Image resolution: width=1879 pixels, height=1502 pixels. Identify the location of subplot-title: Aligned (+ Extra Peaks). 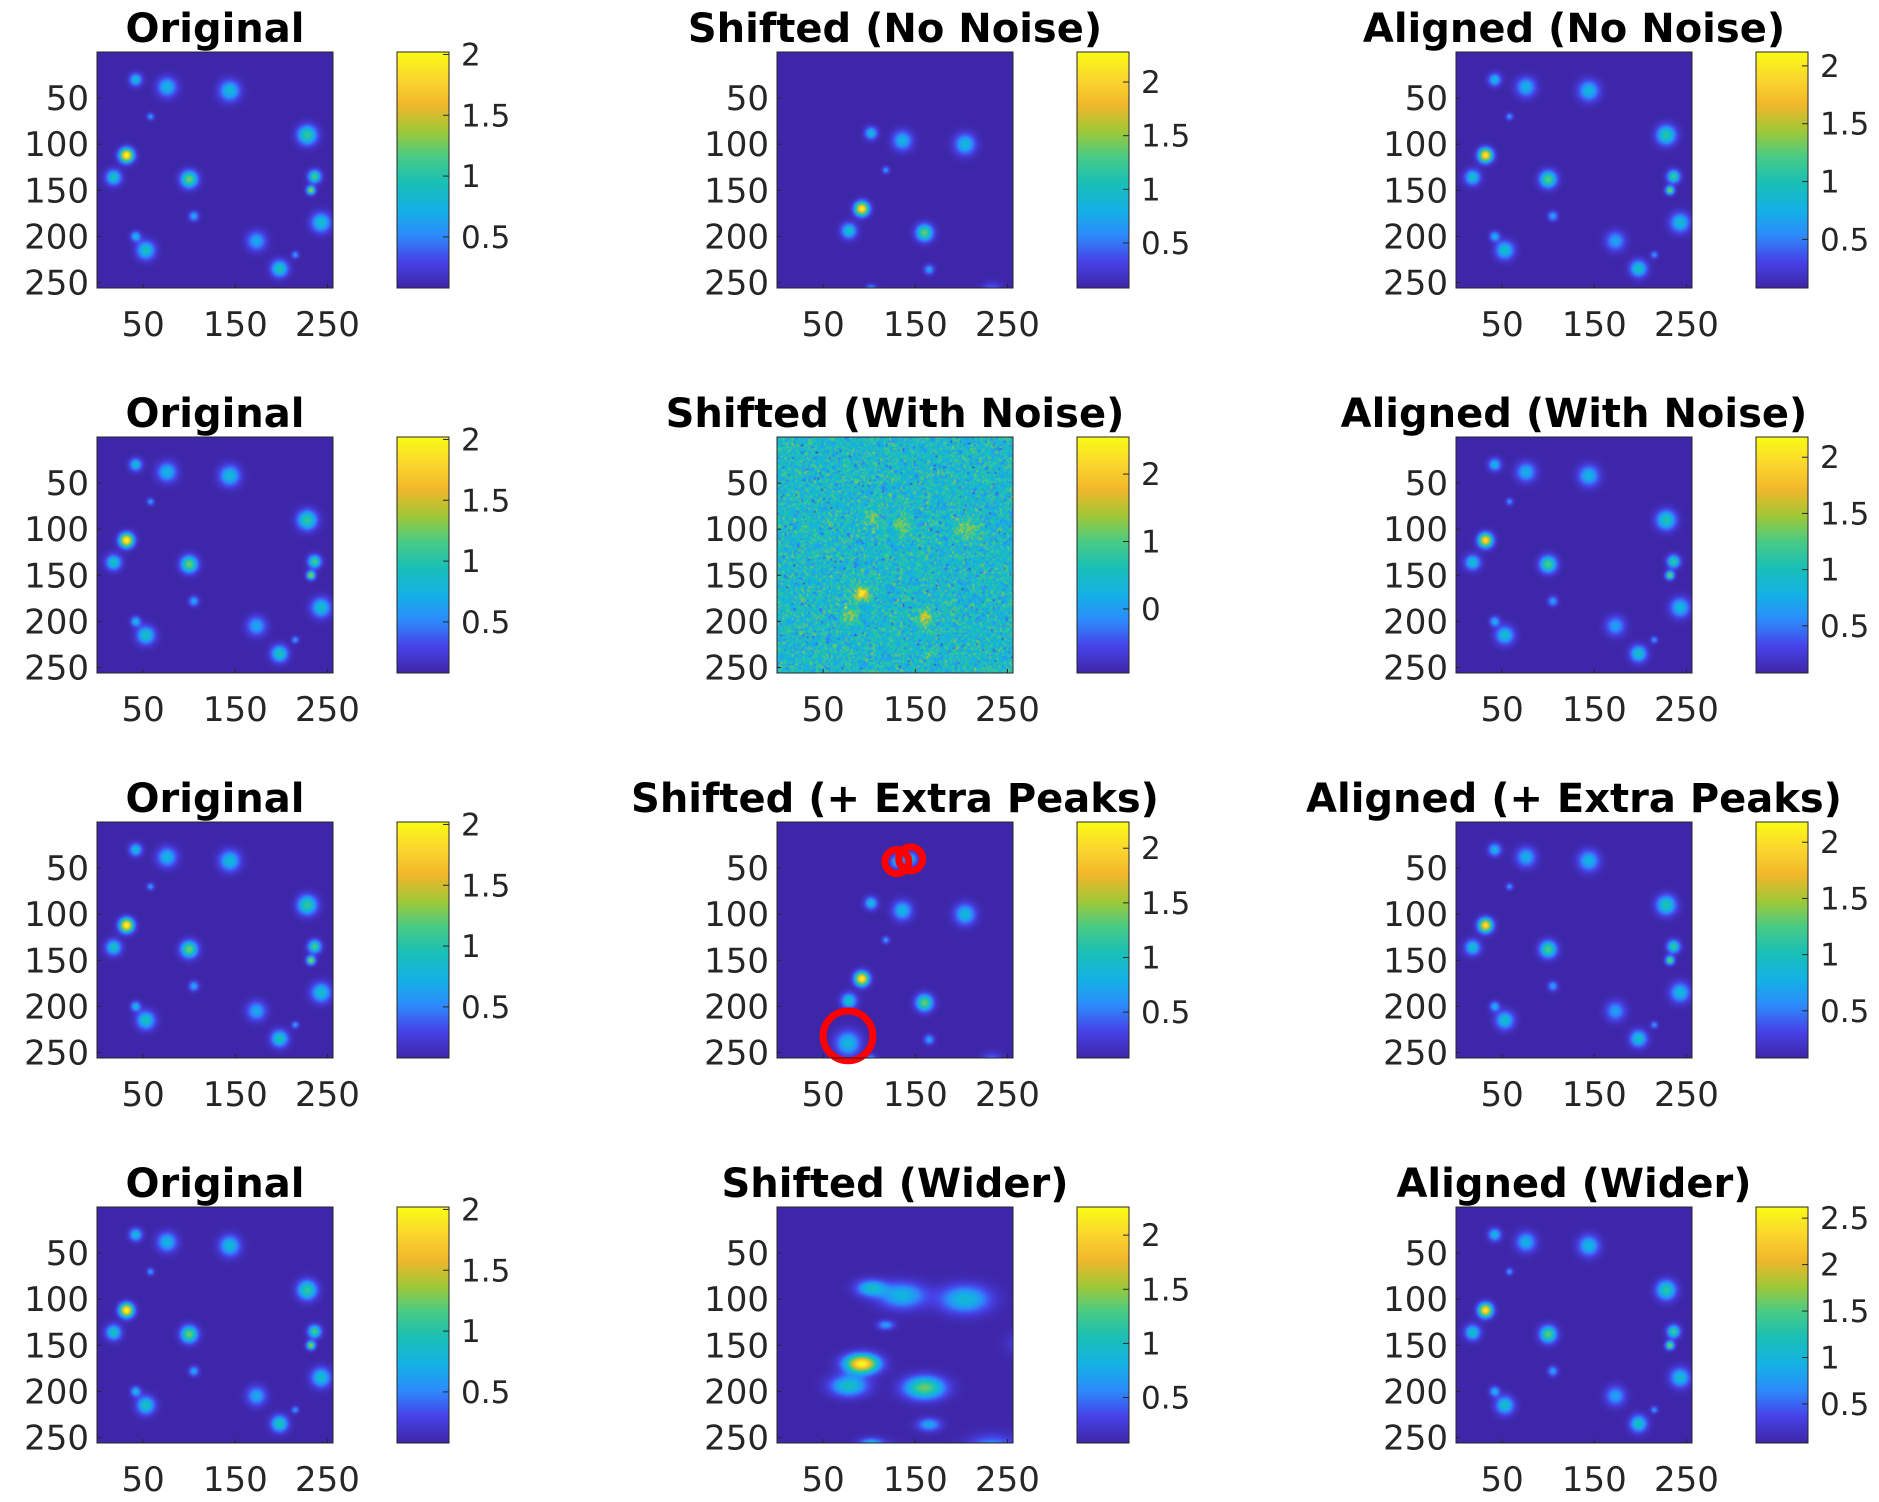
(1574, 799).